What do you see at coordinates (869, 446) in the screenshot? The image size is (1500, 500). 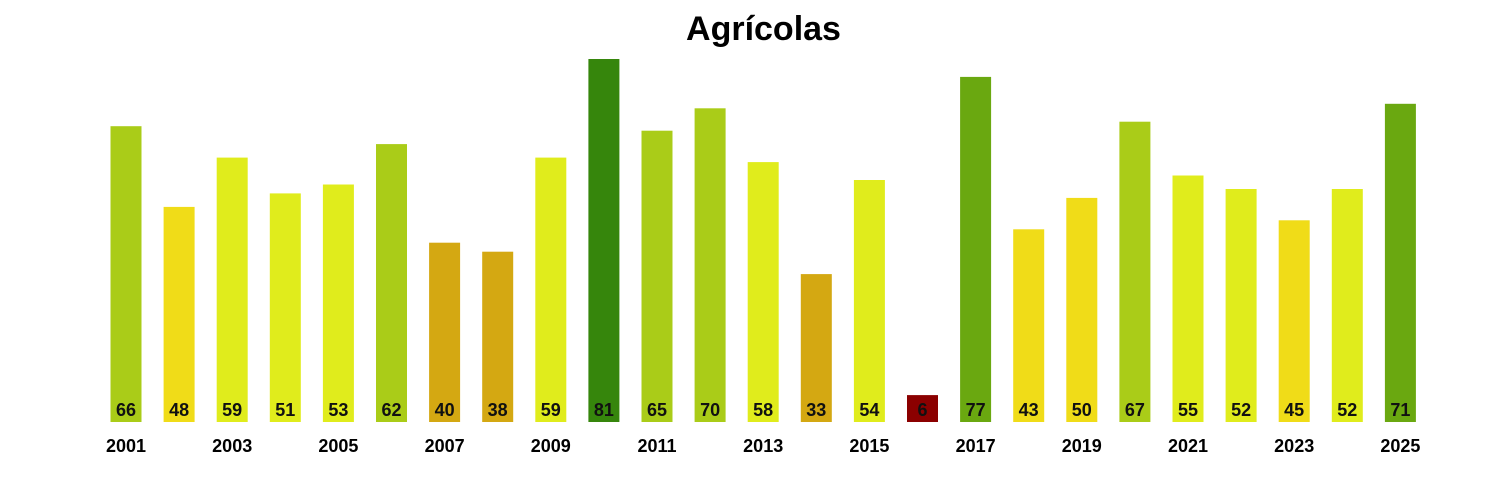 I see `x-tick-label-2015: 2015` at bounding box center [869, 446].